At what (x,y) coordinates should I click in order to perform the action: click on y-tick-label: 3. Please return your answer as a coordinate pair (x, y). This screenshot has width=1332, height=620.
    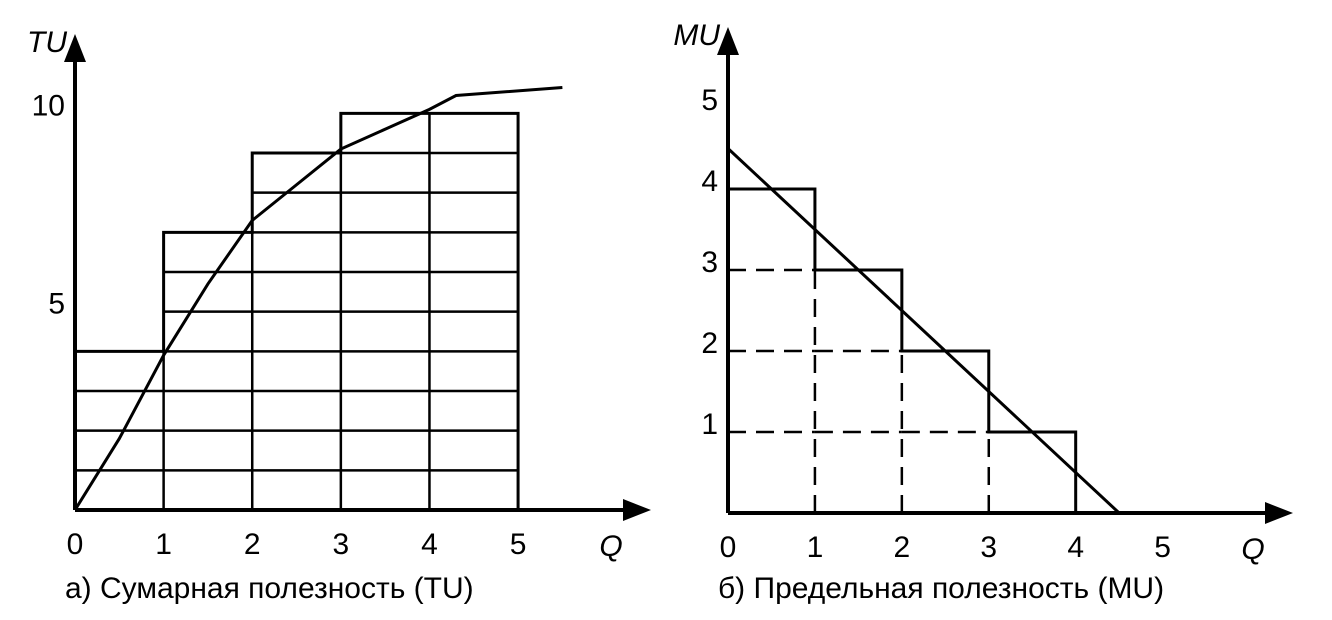
    Looking at the image, I should click on (709, 262).